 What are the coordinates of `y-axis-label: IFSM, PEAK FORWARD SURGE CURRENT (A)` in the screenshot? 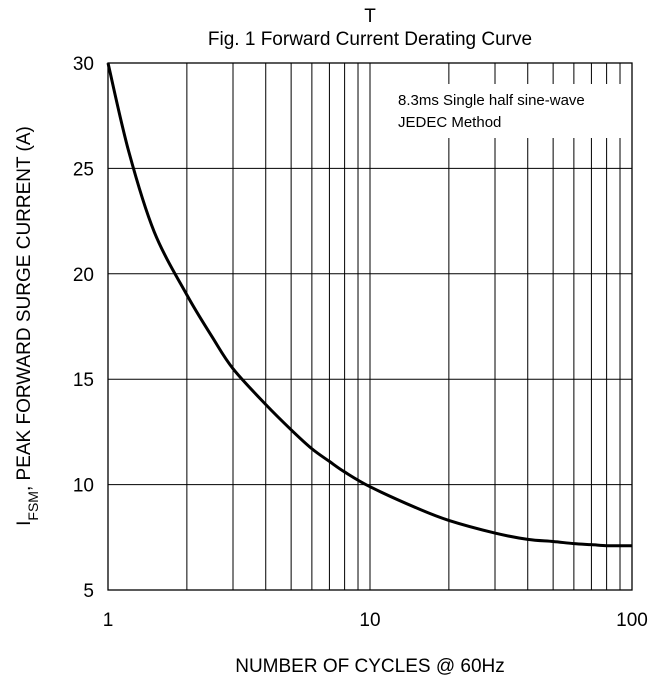 It's located at (27, 326).